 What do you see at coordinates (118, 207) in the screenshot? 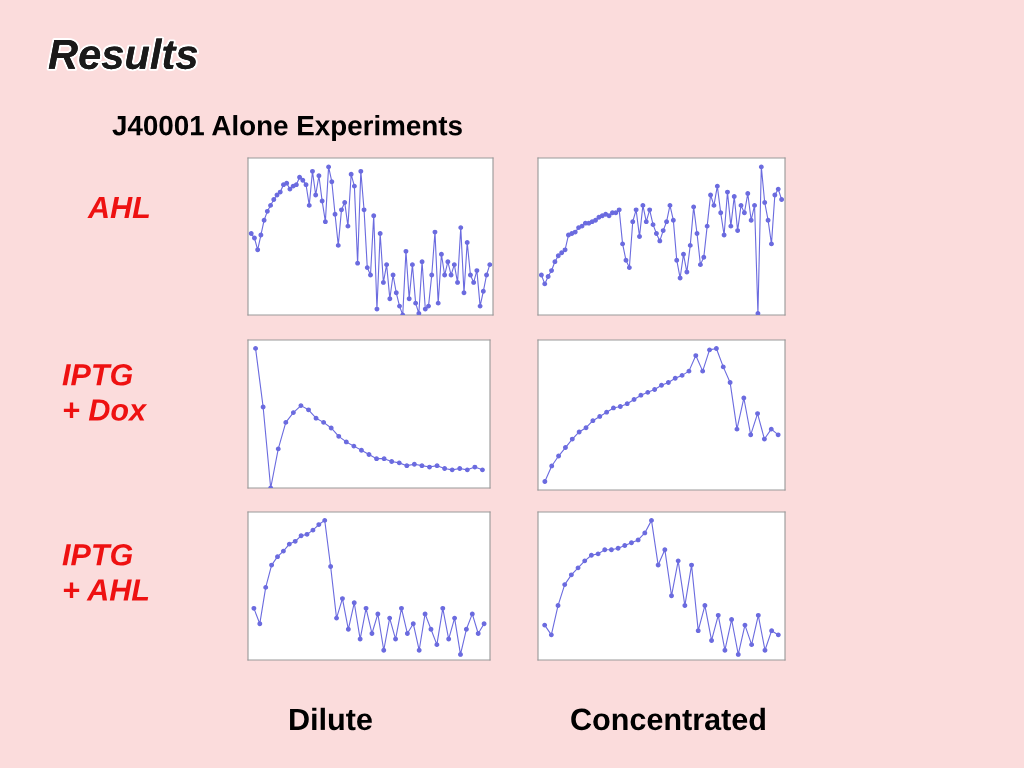
I see `text: AHL` at bounding box center [118, 207].